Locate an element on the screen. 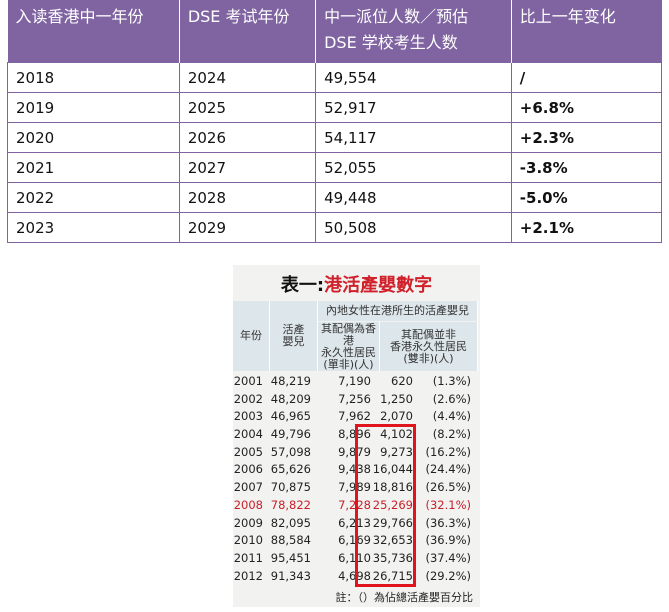  header-cell: 其配偶並非 香港永久性居民 (雙非)(人) is located at coordinates (429, 346).